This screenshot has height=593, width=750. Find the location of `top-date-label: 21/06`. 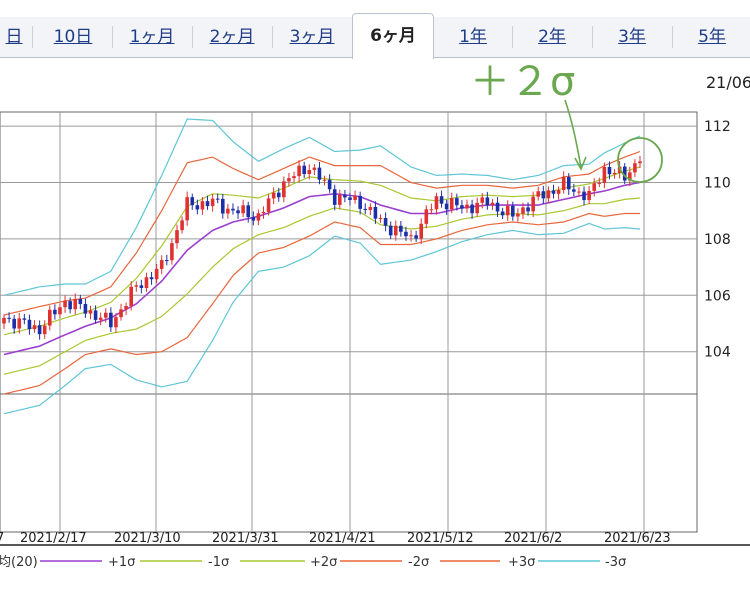

top-date-label: 21/06 is located at coordinates (728, 82).